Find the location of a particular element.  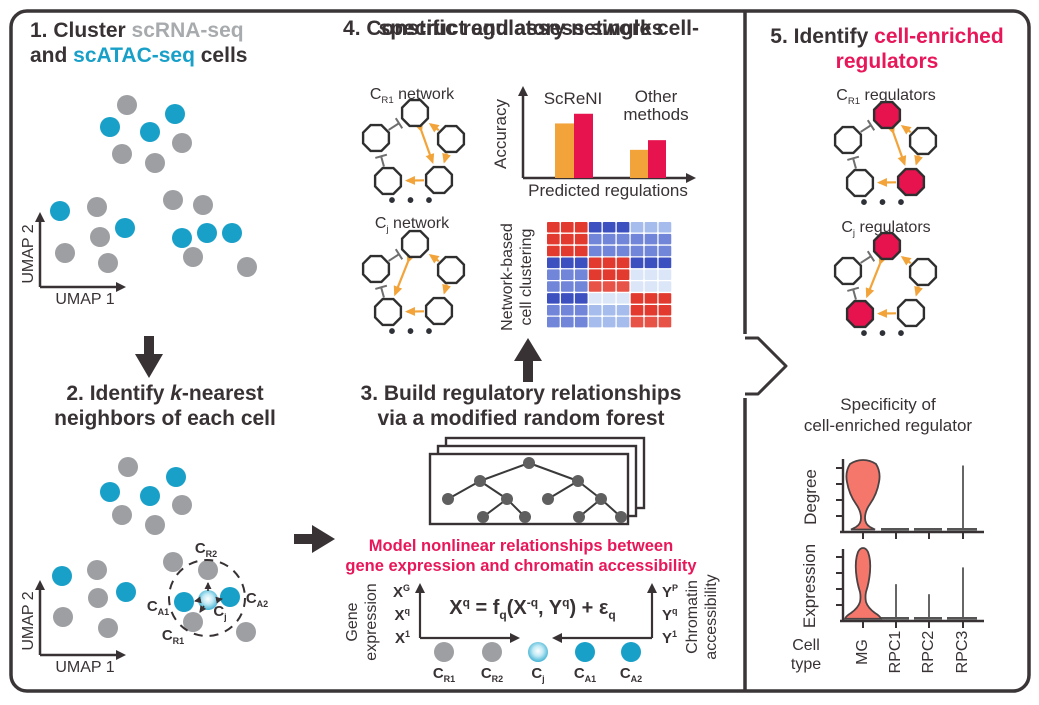

cell-label: CR1 is located at coordinates (444, 674).